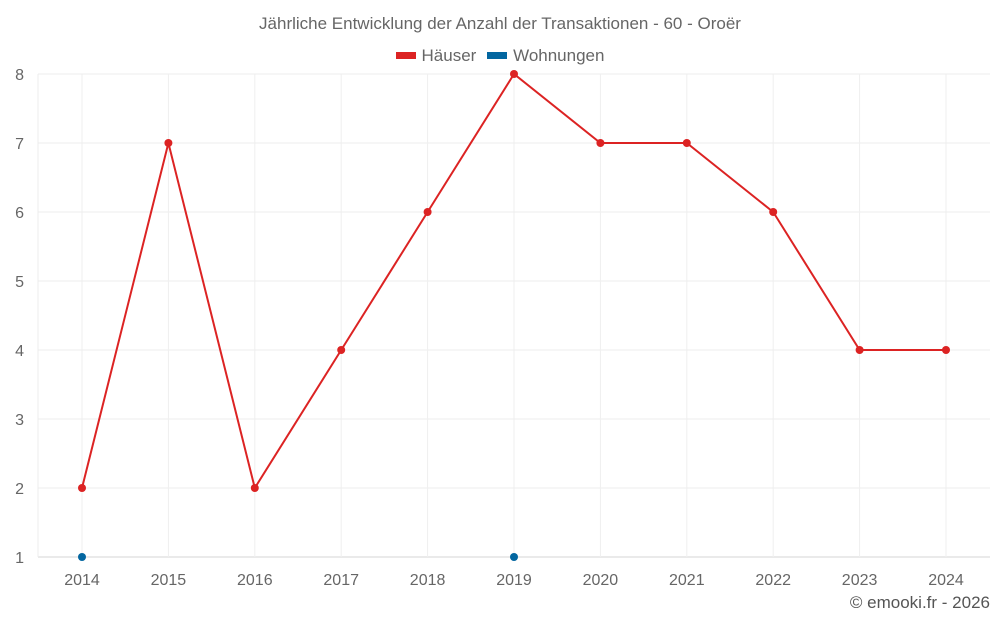  What do you see at coordinates (82, 580) in the screenshot?
I see `x-tick-label: 2014` at bounding box center [82, 580].